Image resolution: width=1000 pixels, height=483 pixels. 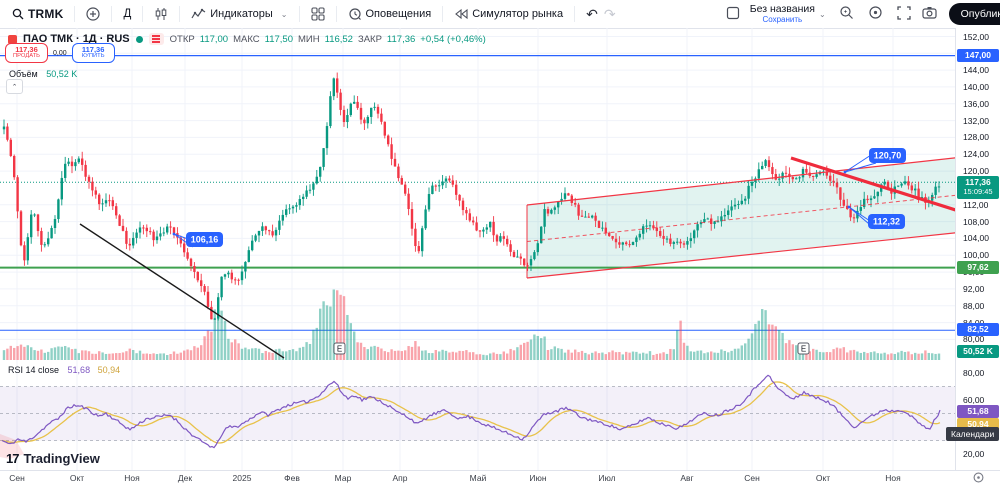 I want to click on black-downtrend, so click(x=182, y=291).